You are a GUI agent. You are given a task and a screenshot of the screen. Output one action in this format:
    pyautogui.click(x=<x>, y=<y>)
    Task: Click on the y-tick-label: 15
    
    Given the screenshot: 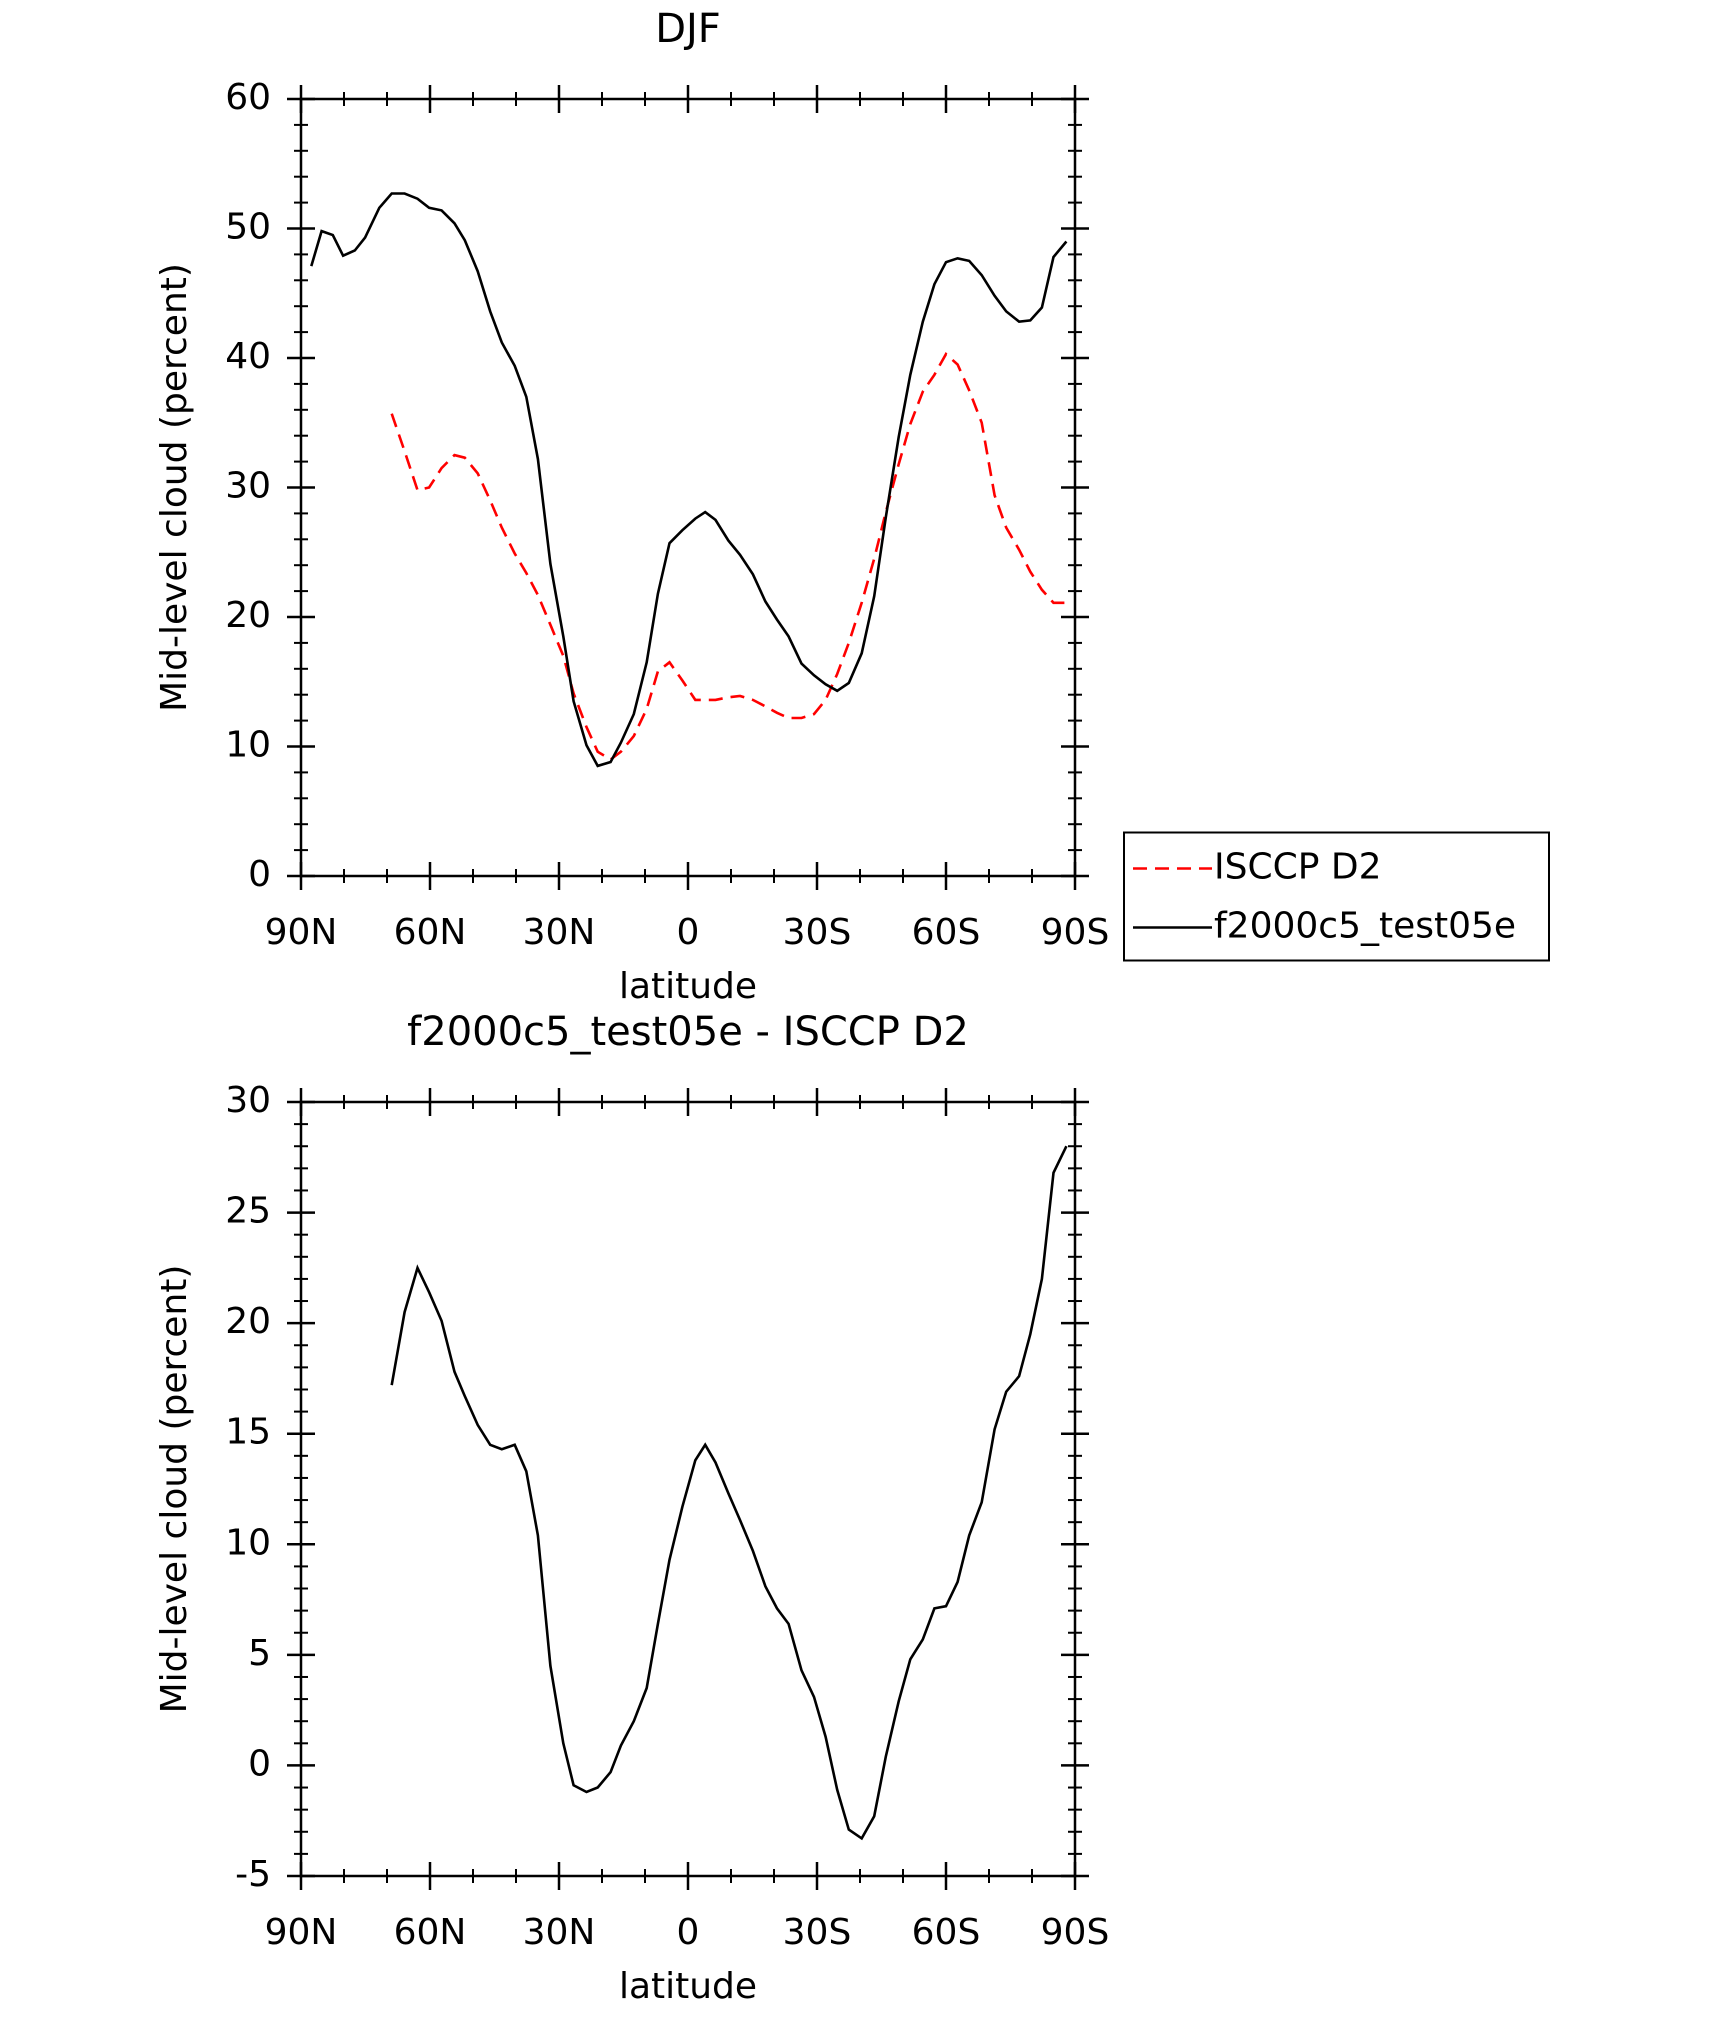 What is the action you would take?
    pyautogui.click(x=248, y=1432)
    